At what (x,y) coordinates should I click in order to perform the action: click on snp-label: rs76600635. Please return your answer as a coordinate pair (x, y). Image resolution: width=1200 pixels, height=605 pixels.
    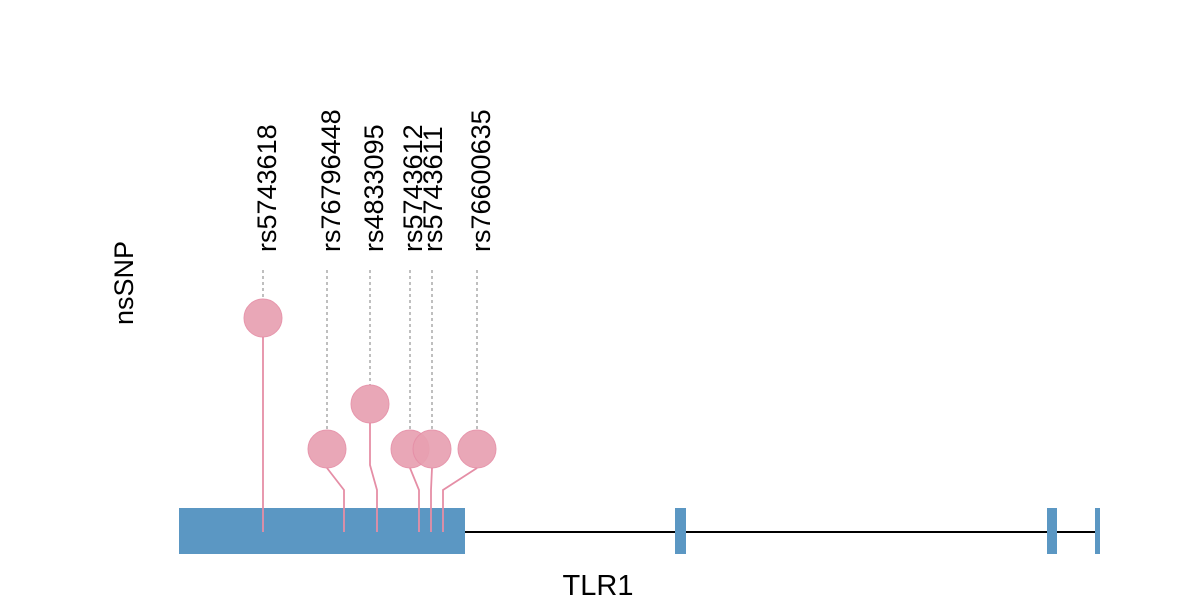
    Looking at the image, I should click on (481, 180).